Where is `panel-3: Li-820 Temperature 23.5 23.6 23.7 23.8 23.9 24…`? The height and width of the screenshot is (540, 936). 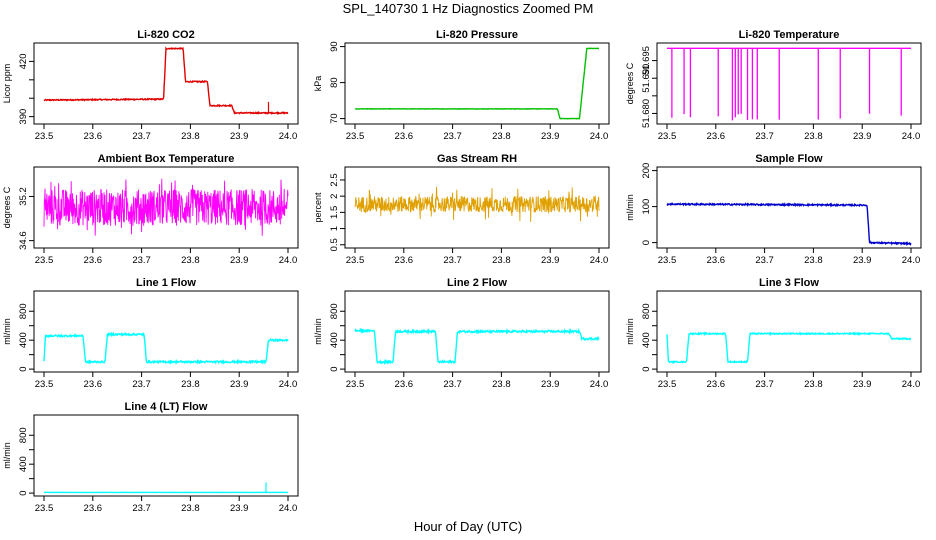
panel-3: Li-820 Temperature 23.5 23.6 23.7 23.8 23.9 24… is located at coordinates (773, 85).